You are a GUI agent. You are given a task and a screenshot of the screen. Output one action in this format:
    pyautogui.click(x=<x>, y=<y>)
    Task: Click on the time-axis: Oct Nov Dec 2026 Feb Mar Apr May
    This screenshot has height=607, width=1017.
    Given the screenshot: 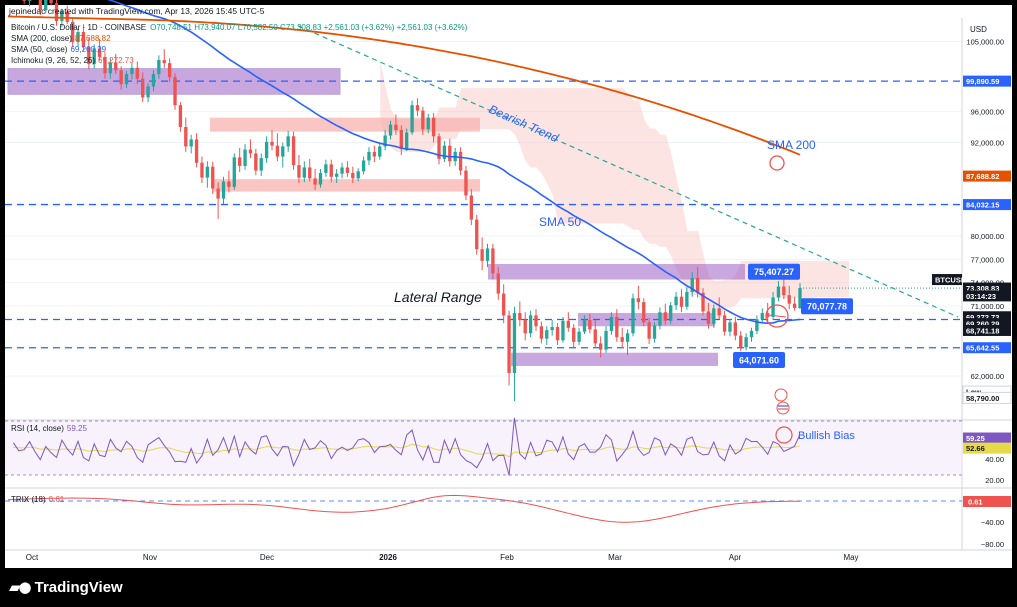 What is the action you would take?
    pyautogui.click(x=442, y=557)
    